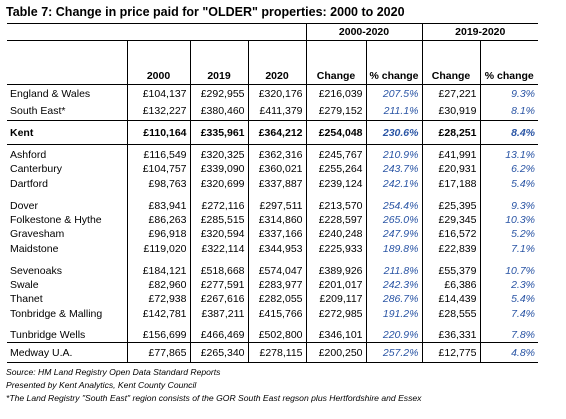  I want to click on value-2020: £297,511, so click(276, 202).